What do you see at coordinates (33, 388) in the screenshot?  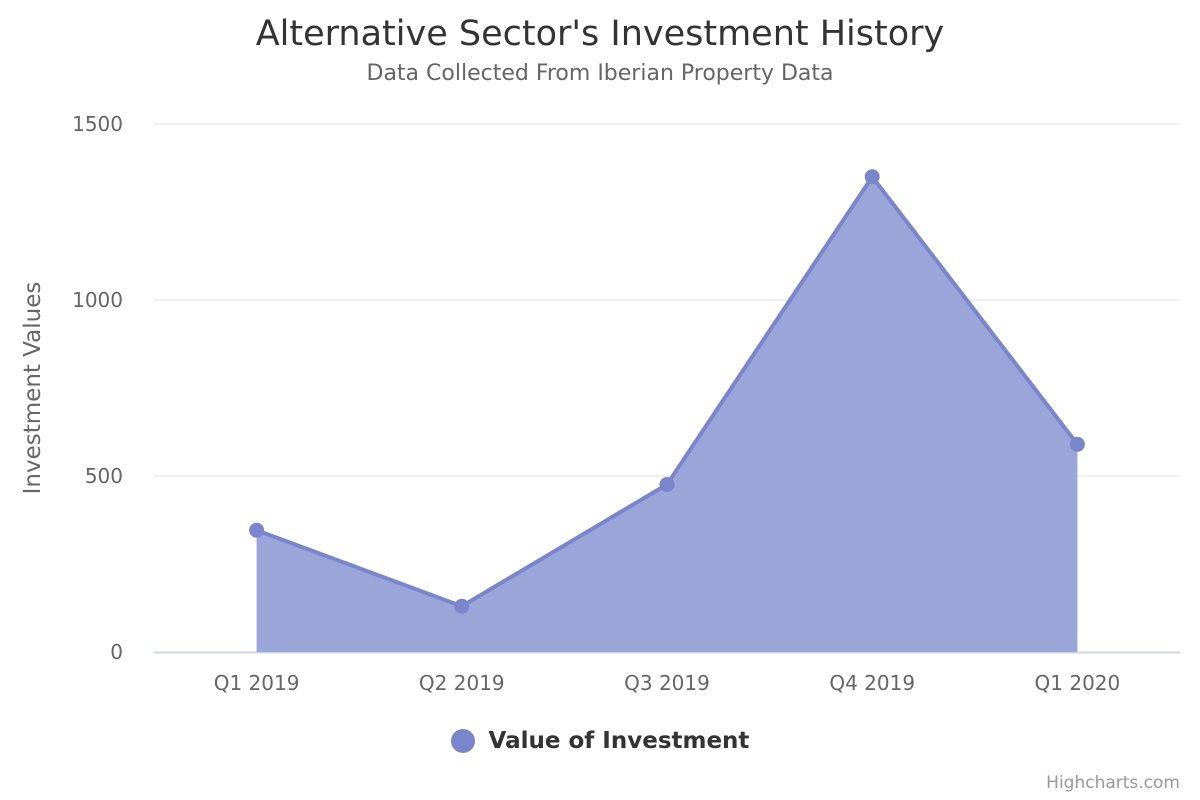 I see `y-axis-title: Investment Values` at bounding box center [33, 388].